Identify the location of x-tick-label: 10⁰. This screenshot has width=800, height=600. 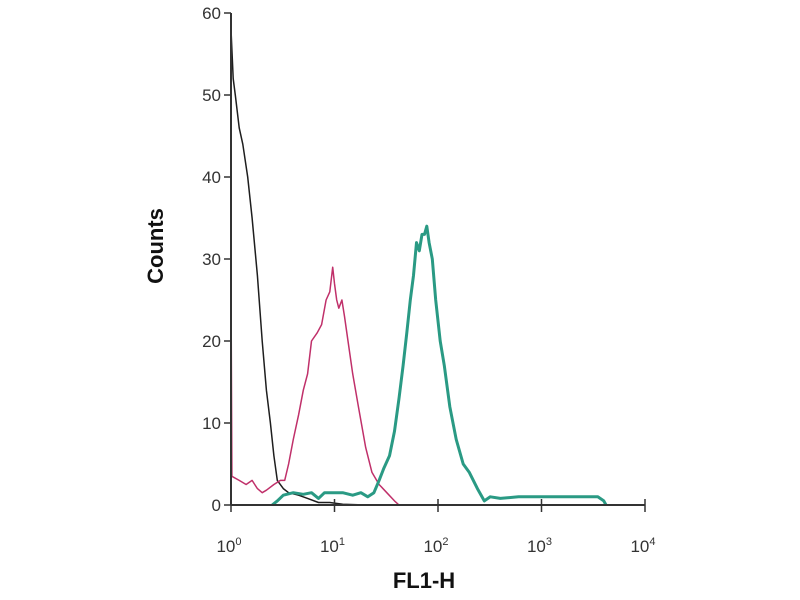
(228, 546).